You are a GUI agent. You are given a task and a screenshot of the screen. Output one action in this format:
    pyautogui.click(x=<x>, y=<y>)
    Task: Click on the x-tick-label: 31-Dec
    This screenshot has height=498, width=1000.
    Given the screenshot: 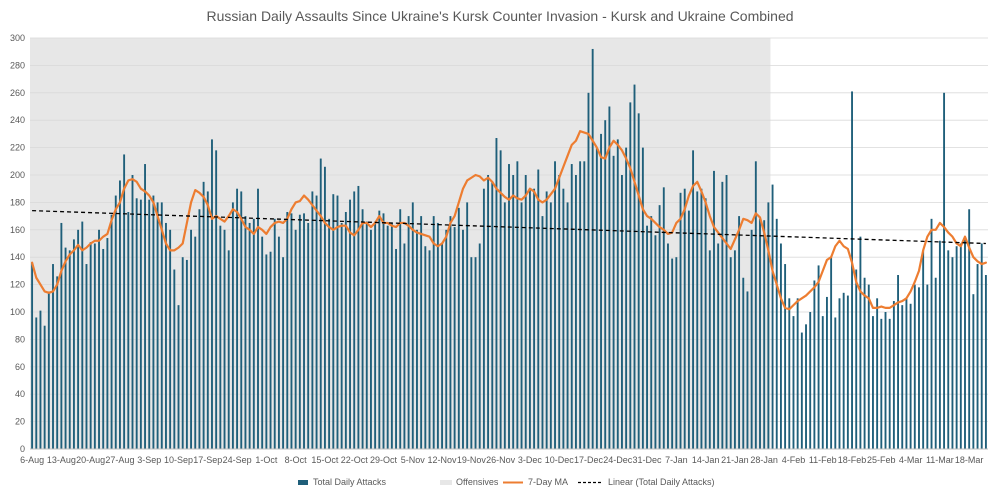 What is the action you would take?
    pyautogui.click(x=648, y=460)
    